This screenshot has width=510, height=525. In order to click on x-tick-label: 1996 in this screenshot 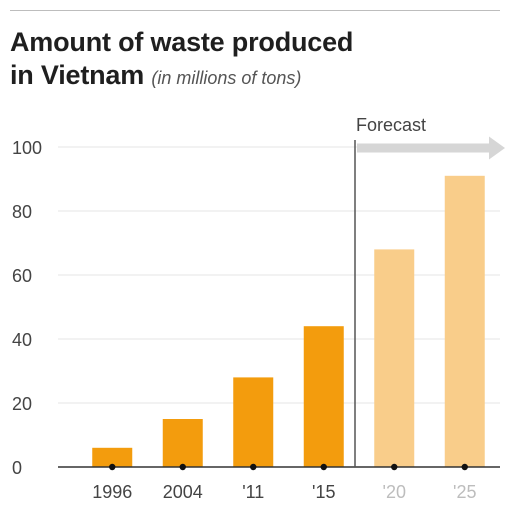, I will do `click(112, 492)`.